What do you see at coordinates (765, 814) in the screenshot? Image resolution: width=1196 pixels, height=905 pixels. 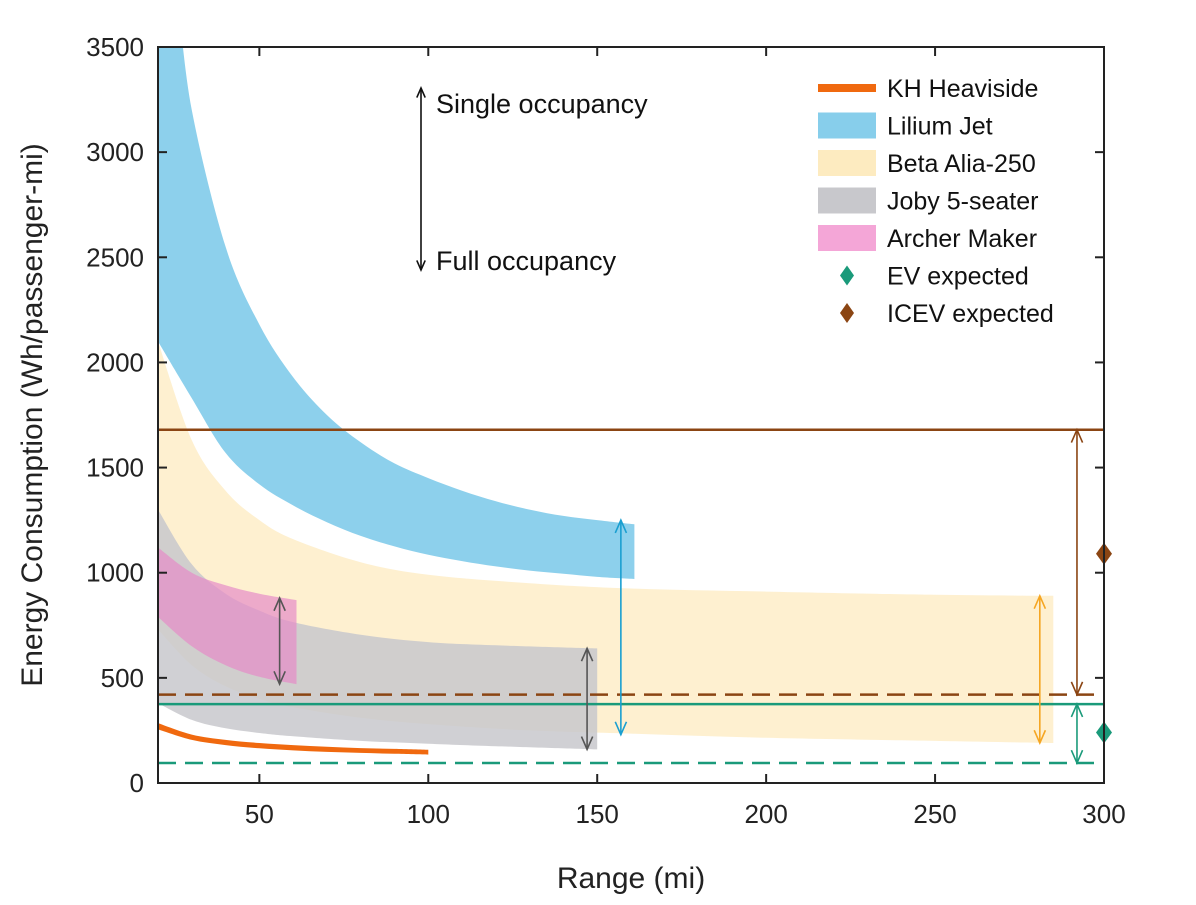 I see `x-tick-label-200: 200` at bounding box center [765, 814].